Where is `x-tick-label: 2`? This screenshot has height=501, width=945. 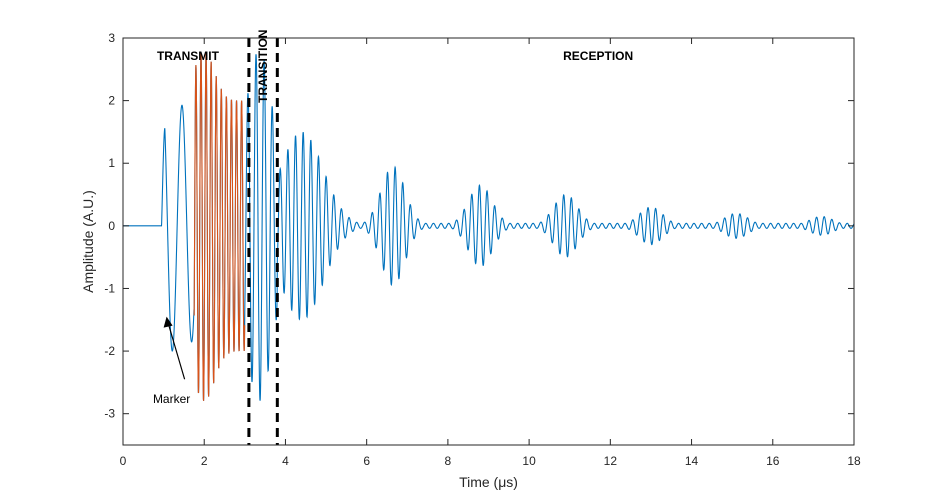
x-tick-label: 2 is located at coordinates (204, 461).